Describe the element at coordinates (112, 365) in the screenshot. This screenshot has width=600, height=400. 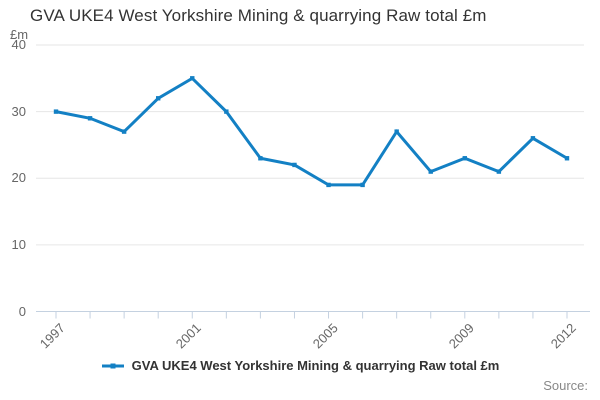
I see `legend-line-marker-icon` at that location.